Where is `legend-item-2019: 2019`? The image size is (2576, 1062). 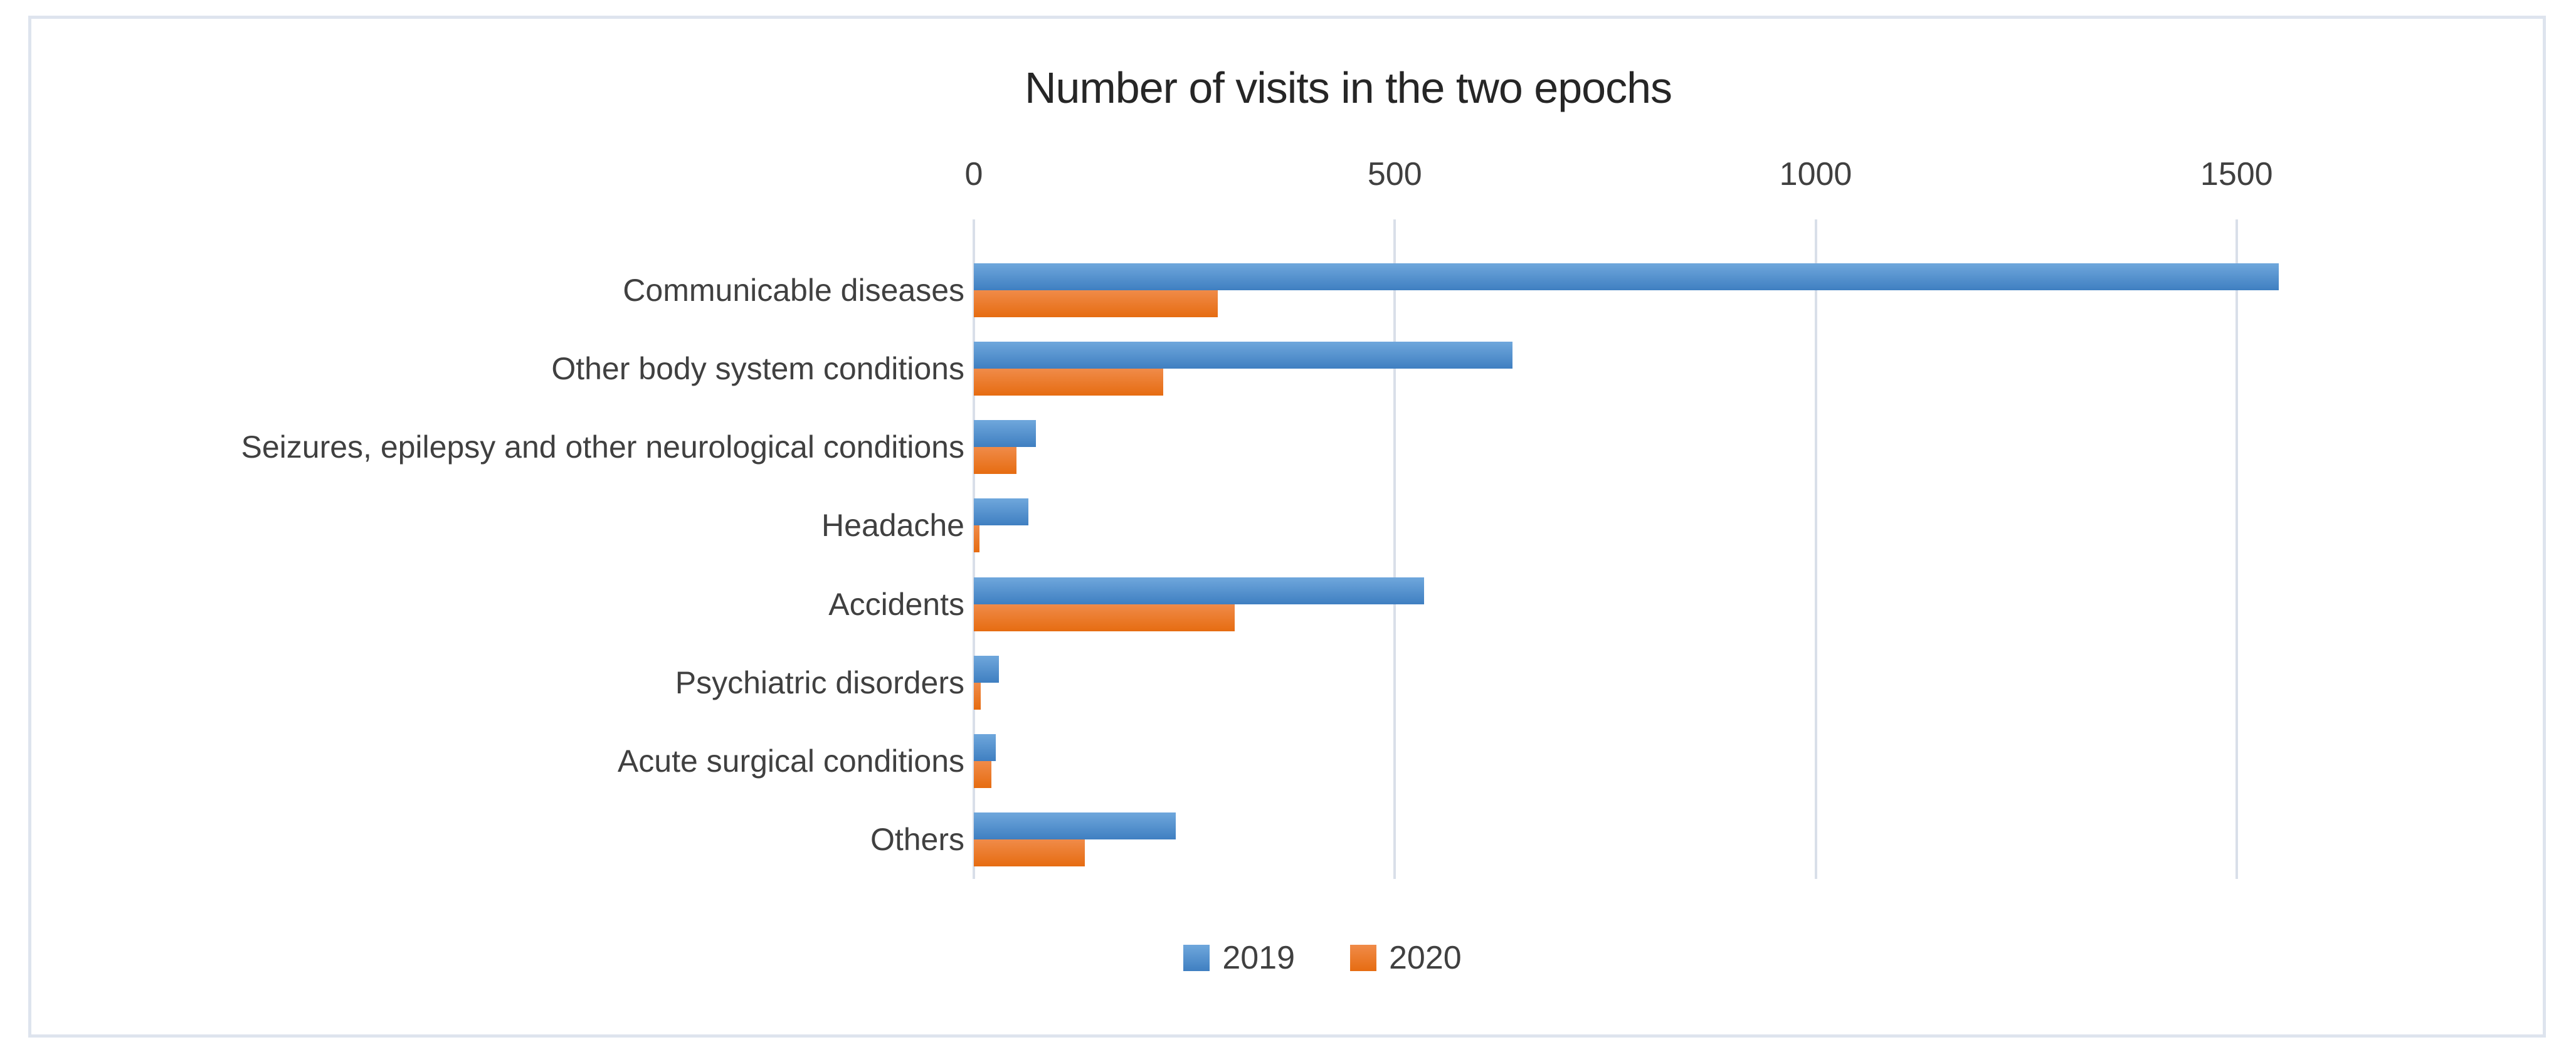 legend-item-2019: 2019 is located at coordinates (1239, 958).